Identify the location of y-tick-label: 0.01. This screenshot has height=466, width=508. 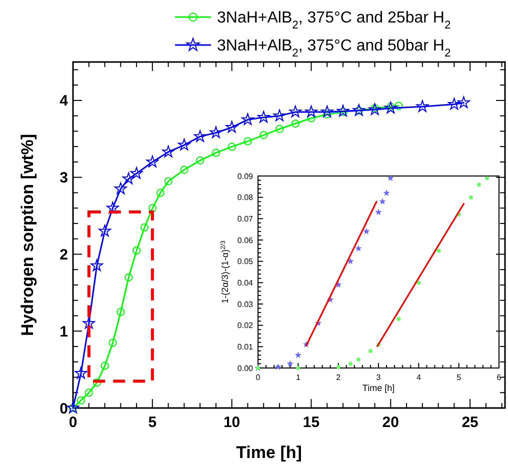
(245, 347).